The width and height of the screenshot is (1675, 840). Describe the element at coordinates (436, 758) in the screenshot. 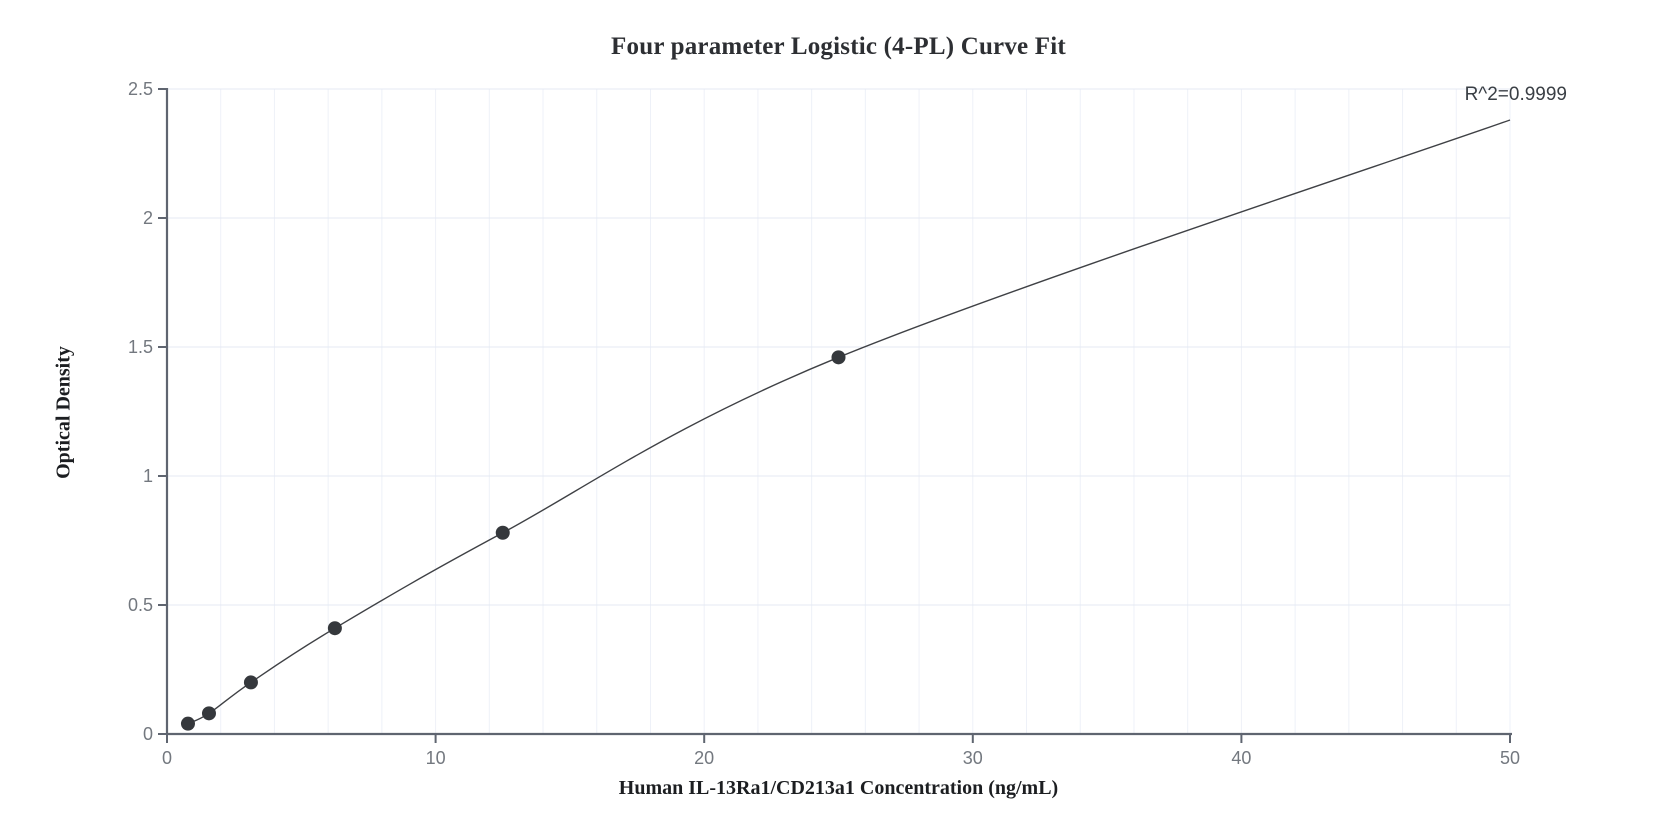

I see `x-tick-label: 10` at that location.